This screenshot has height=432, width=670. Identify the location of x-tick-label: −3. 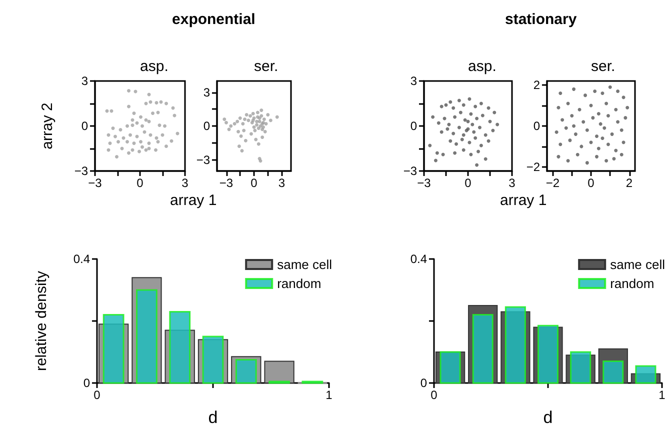
(226, 183).